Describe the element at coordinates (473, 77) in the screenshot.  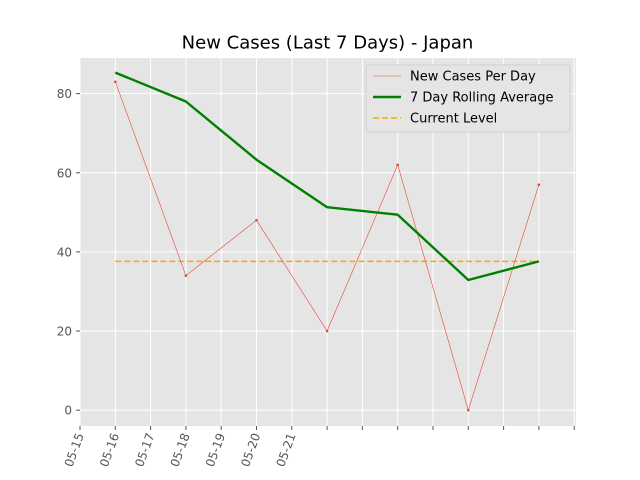
I see `legend-label-new-cases: New Cases Per Day` at that location.